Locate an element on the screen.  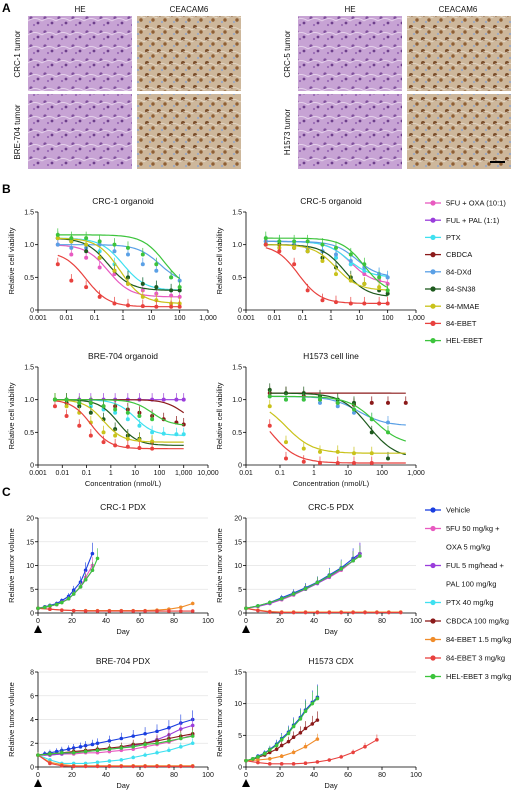
x-axis-label: Concentration (nmol/L) is located at coordinates (123, 483).